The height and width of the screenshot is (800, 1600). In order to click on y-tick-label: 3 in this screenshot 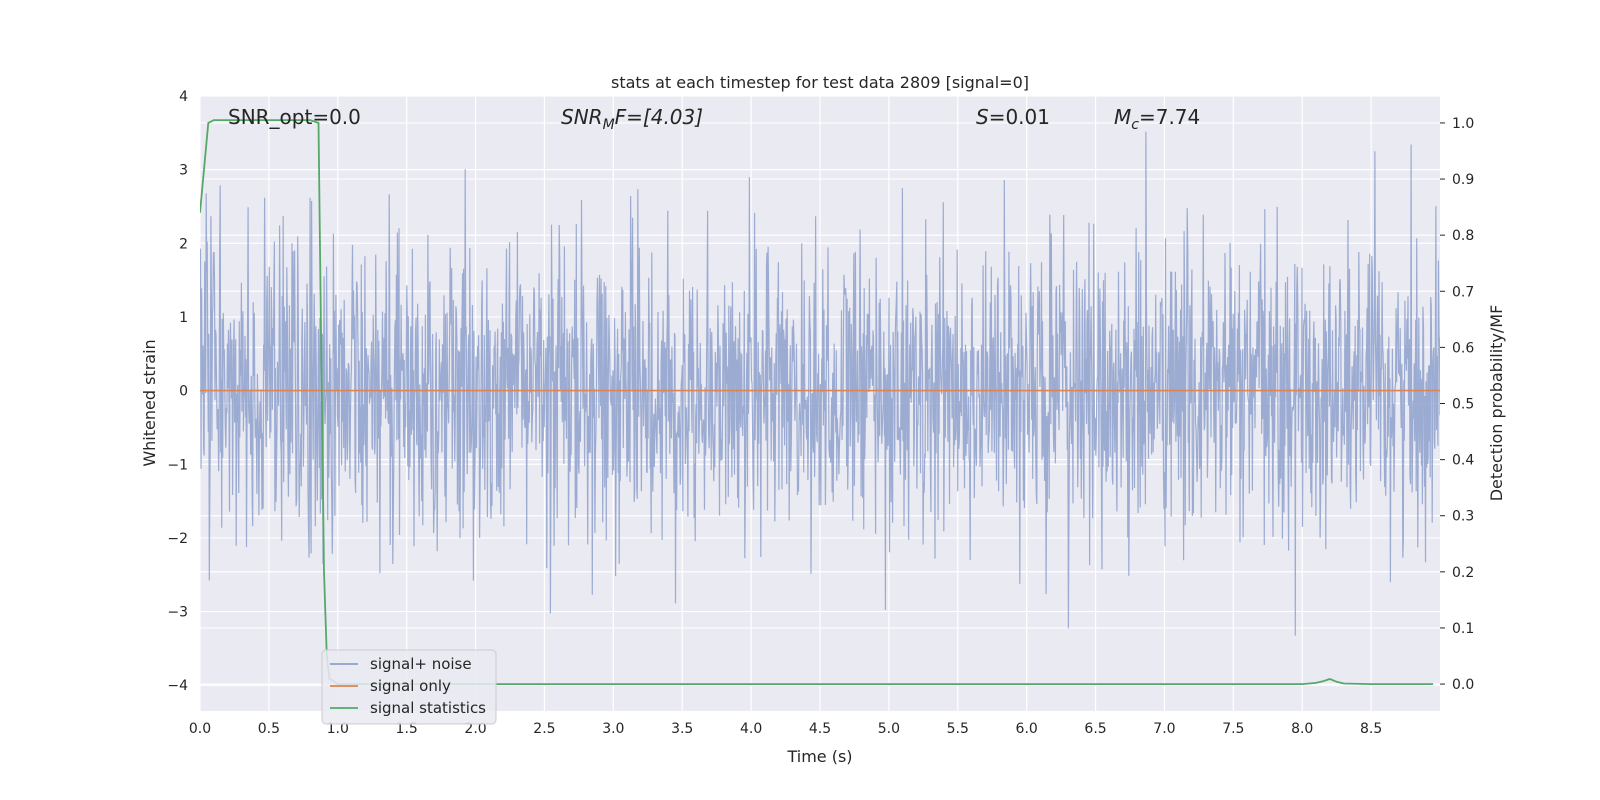, I will do `click(183, 171)`.